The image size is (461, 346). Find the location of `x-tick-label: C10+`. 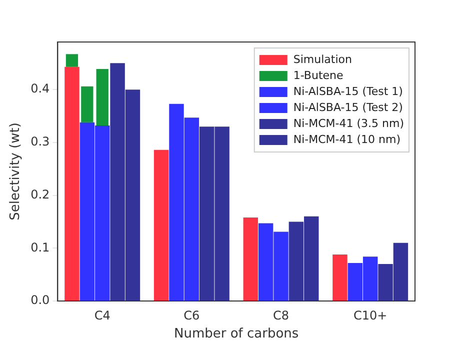

x-tick-label: C10+ is located at coordinates (370, 315).